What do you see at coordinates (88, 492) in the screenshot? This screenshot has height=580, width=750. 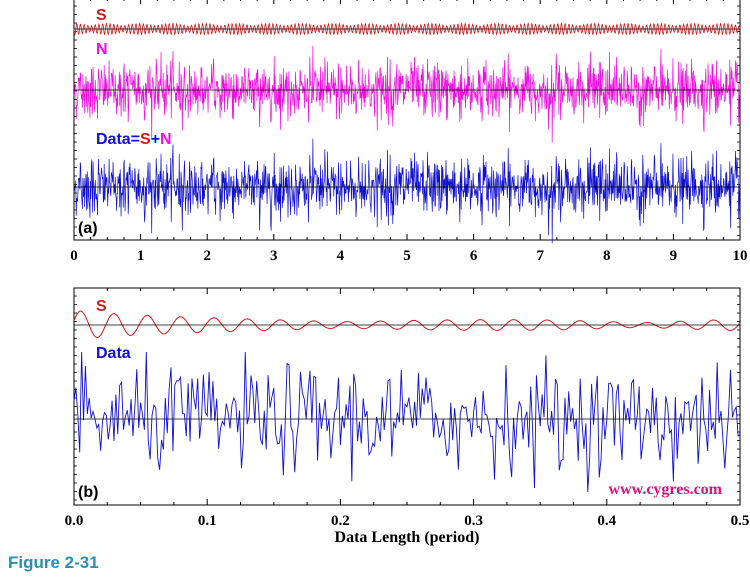 I see `panel-b-label: (b)` at bounding box center [88, 492].